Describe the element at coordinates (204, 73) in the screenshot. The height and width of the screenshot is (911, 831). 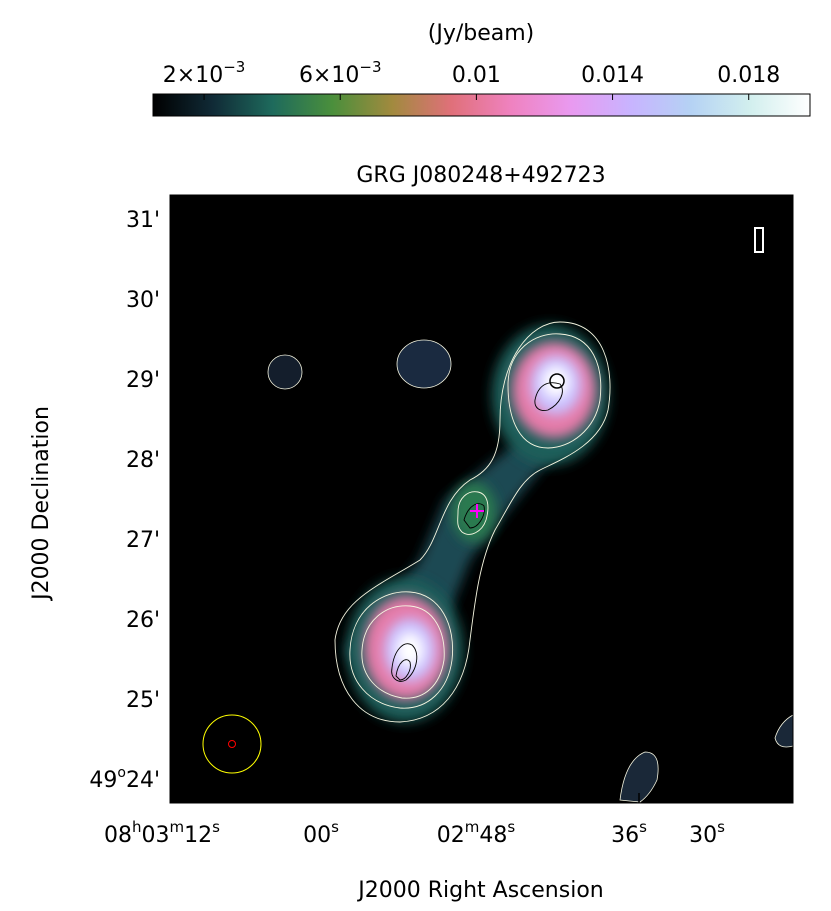
I see `colorbar-tick-label: 2×10⁻³` at that location.